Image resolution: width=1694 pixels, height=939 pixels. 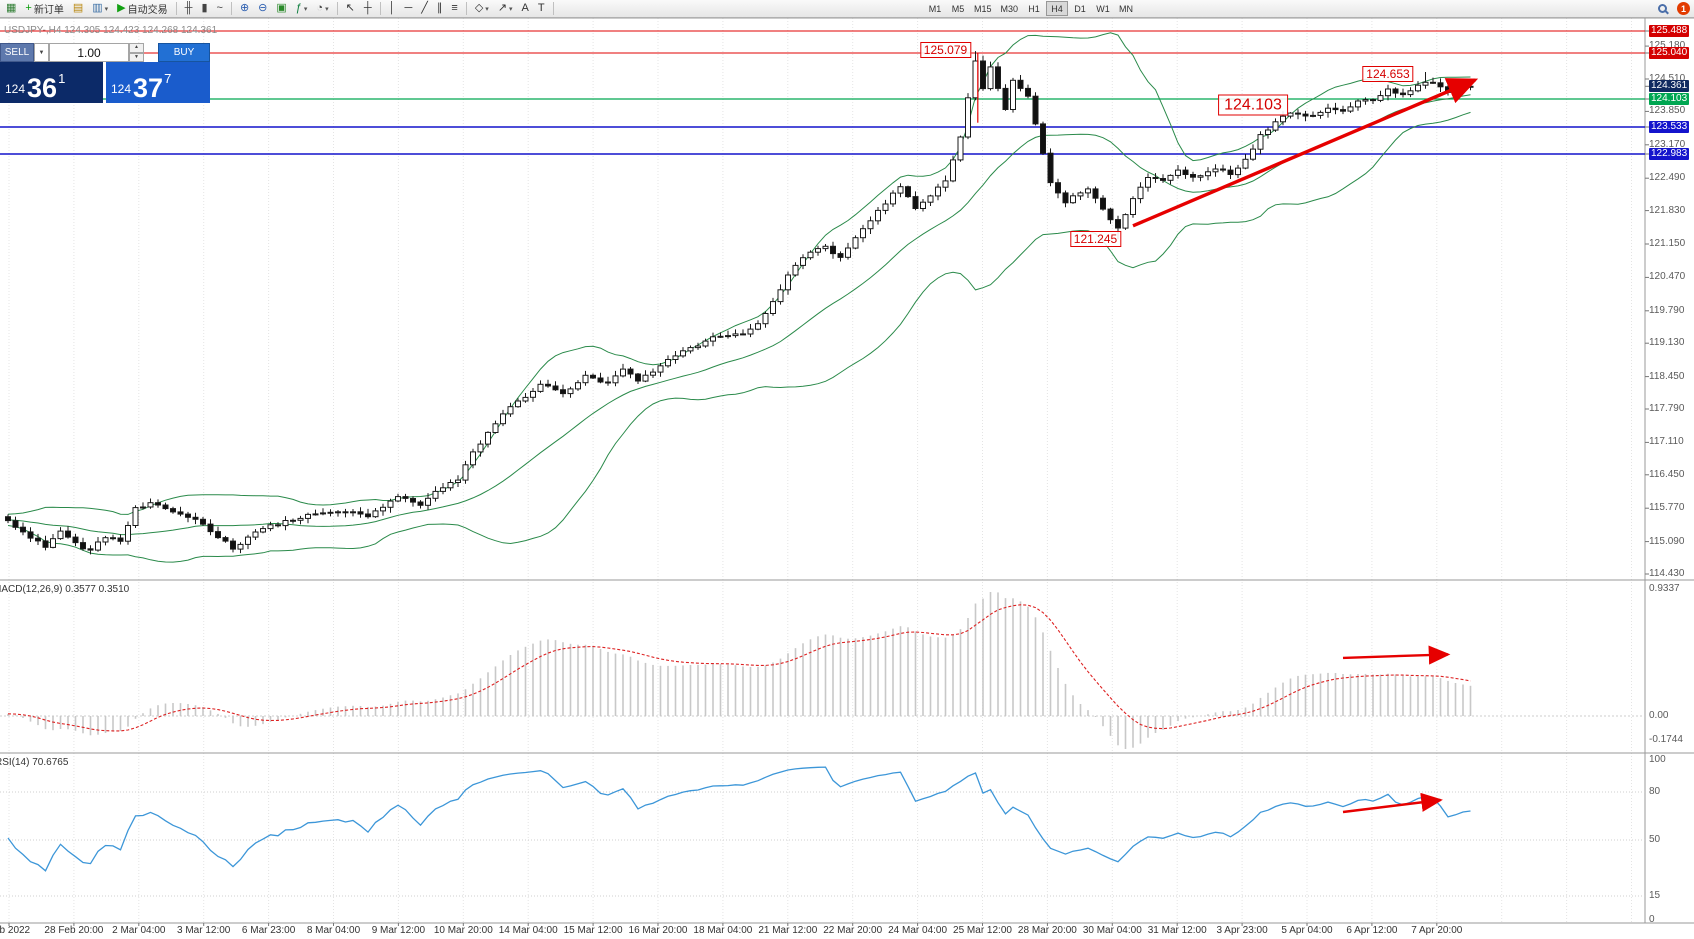 What do you see at coordinates (1672, 8) in the screenshot?
I see `toolbar-right-group: 1` at bounding box center [1672, 8].